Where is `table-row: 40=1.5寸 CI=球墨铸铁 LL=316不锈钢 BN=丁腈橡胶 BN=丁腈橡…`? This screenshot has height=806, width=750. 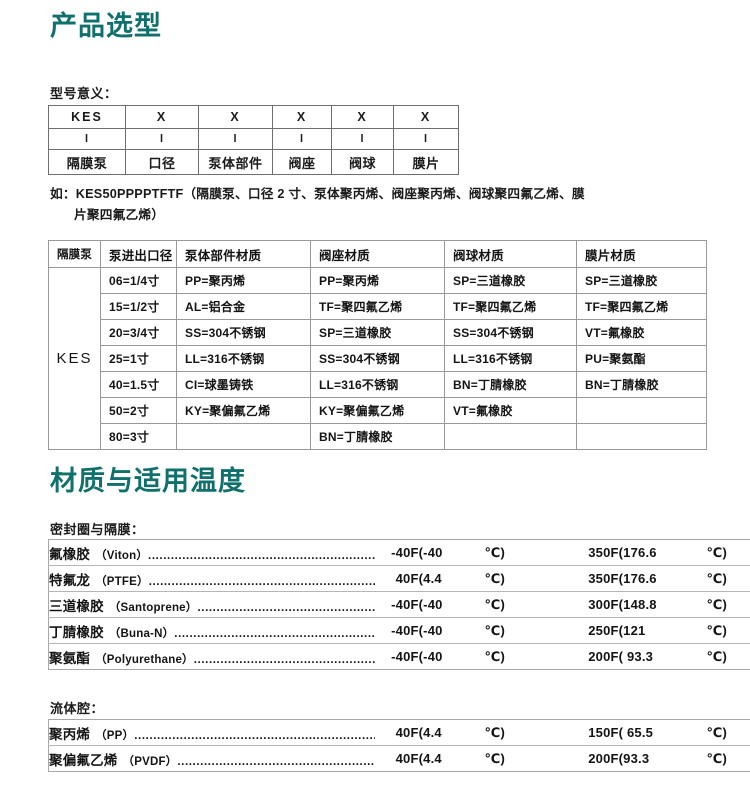 table-row: 40=1.5寸 CI=球墨铸铁 LL=316不锈钢 BN=丁腈橡胶 BN=丁腈橡… is located at coordinates (378, 384).